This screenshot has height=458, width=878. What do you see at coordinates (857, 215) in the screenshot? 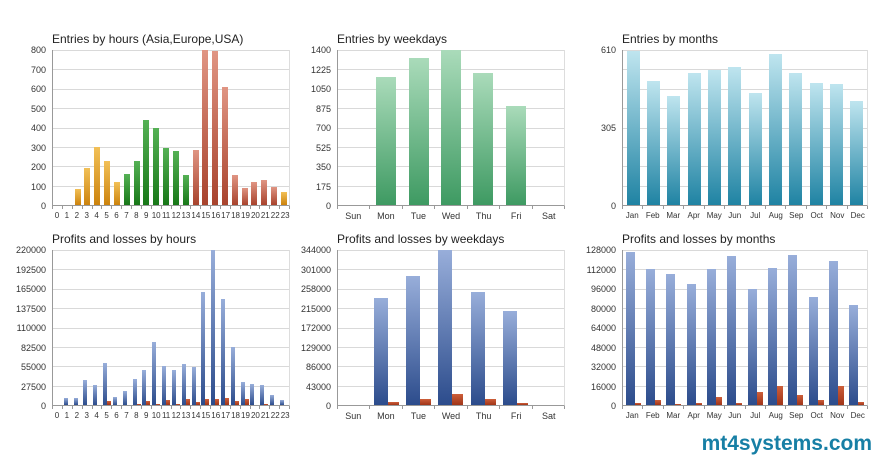
I see `x-tick-label: Dec` at bounding box center [857, 215].